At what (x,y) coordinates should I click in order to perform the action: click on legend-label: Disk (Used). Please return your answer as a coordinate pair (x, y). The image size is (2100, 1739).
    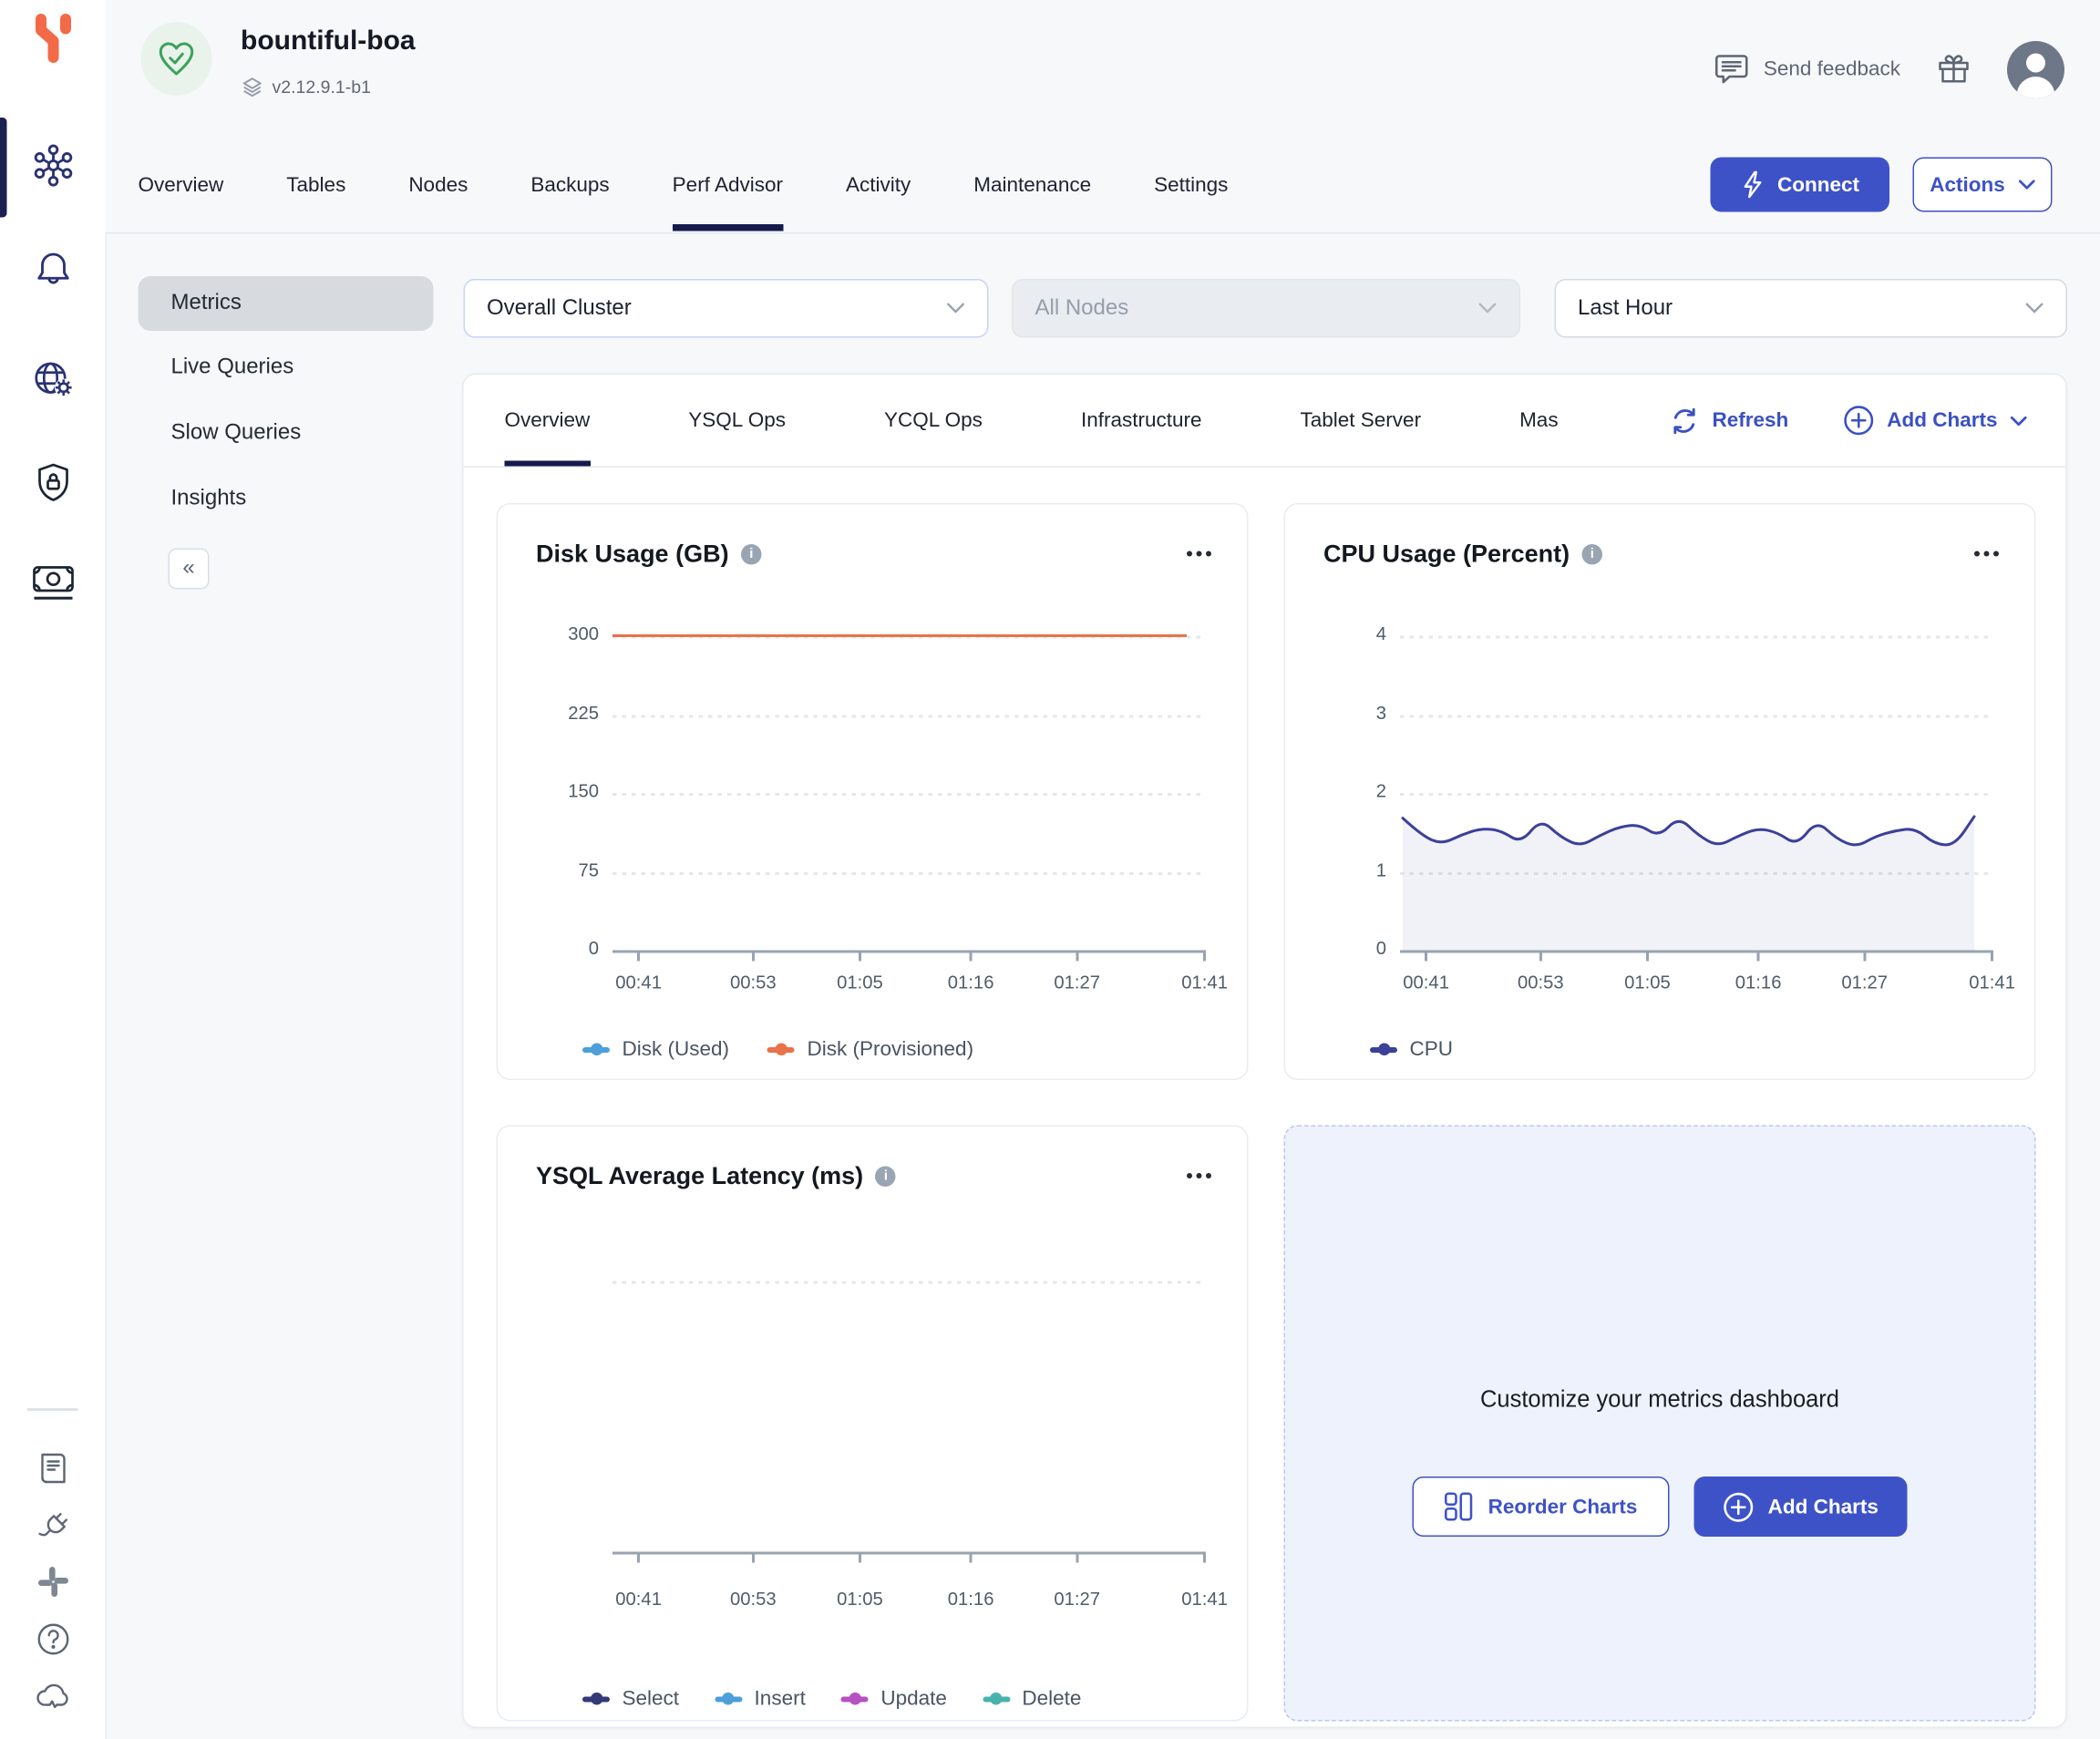
    Looking at the image, I should click on (676, 1049).